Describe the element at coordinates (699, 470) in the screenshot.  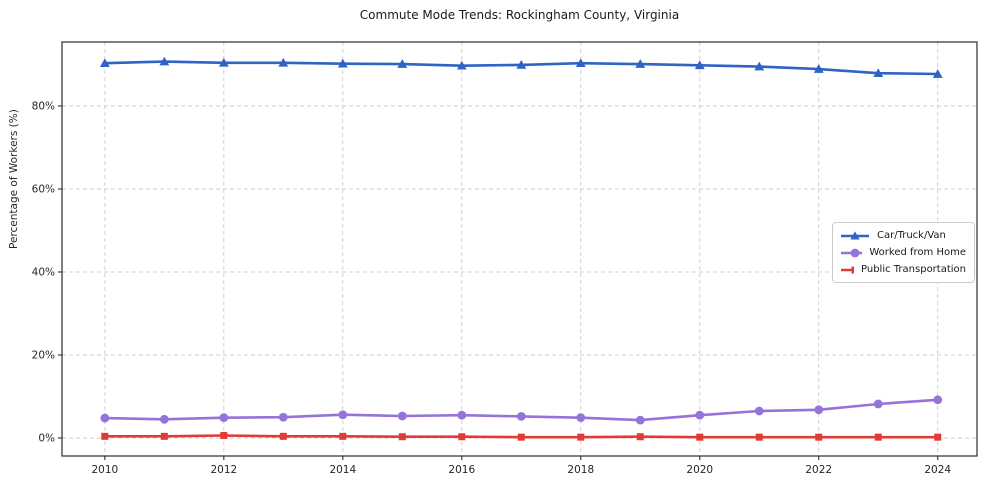
I see `x-tick-label: 2020` at that location.